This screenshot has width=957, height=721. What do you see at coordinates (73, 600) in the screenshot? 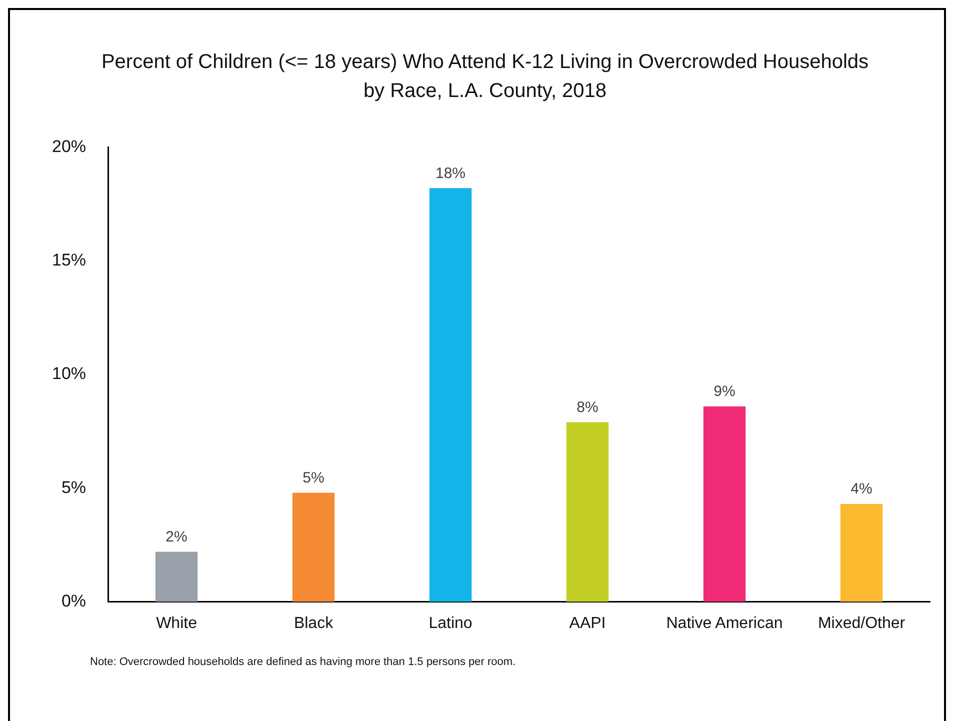
I see `y-tick-label: 0%` at bounding box center [73, 600].